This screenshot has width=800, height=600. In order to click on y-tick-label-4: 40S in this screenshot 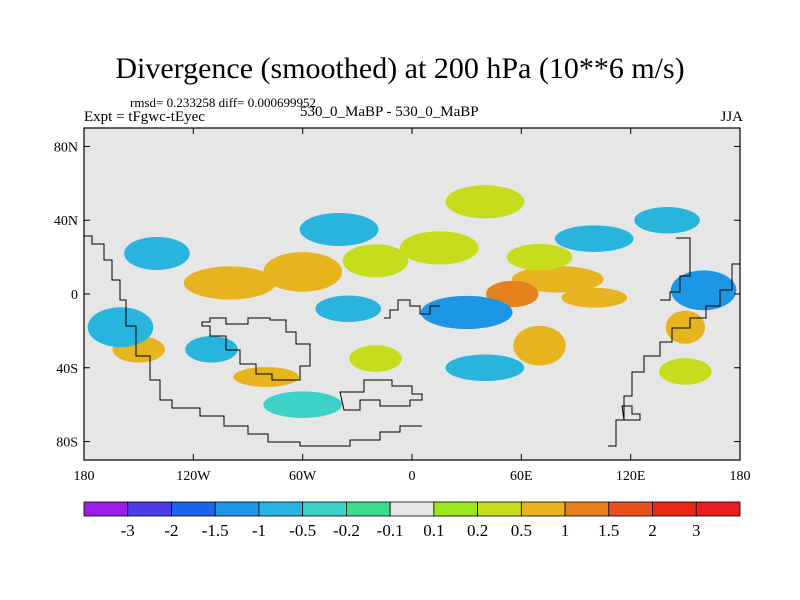, I will do `click(67, 369)`.